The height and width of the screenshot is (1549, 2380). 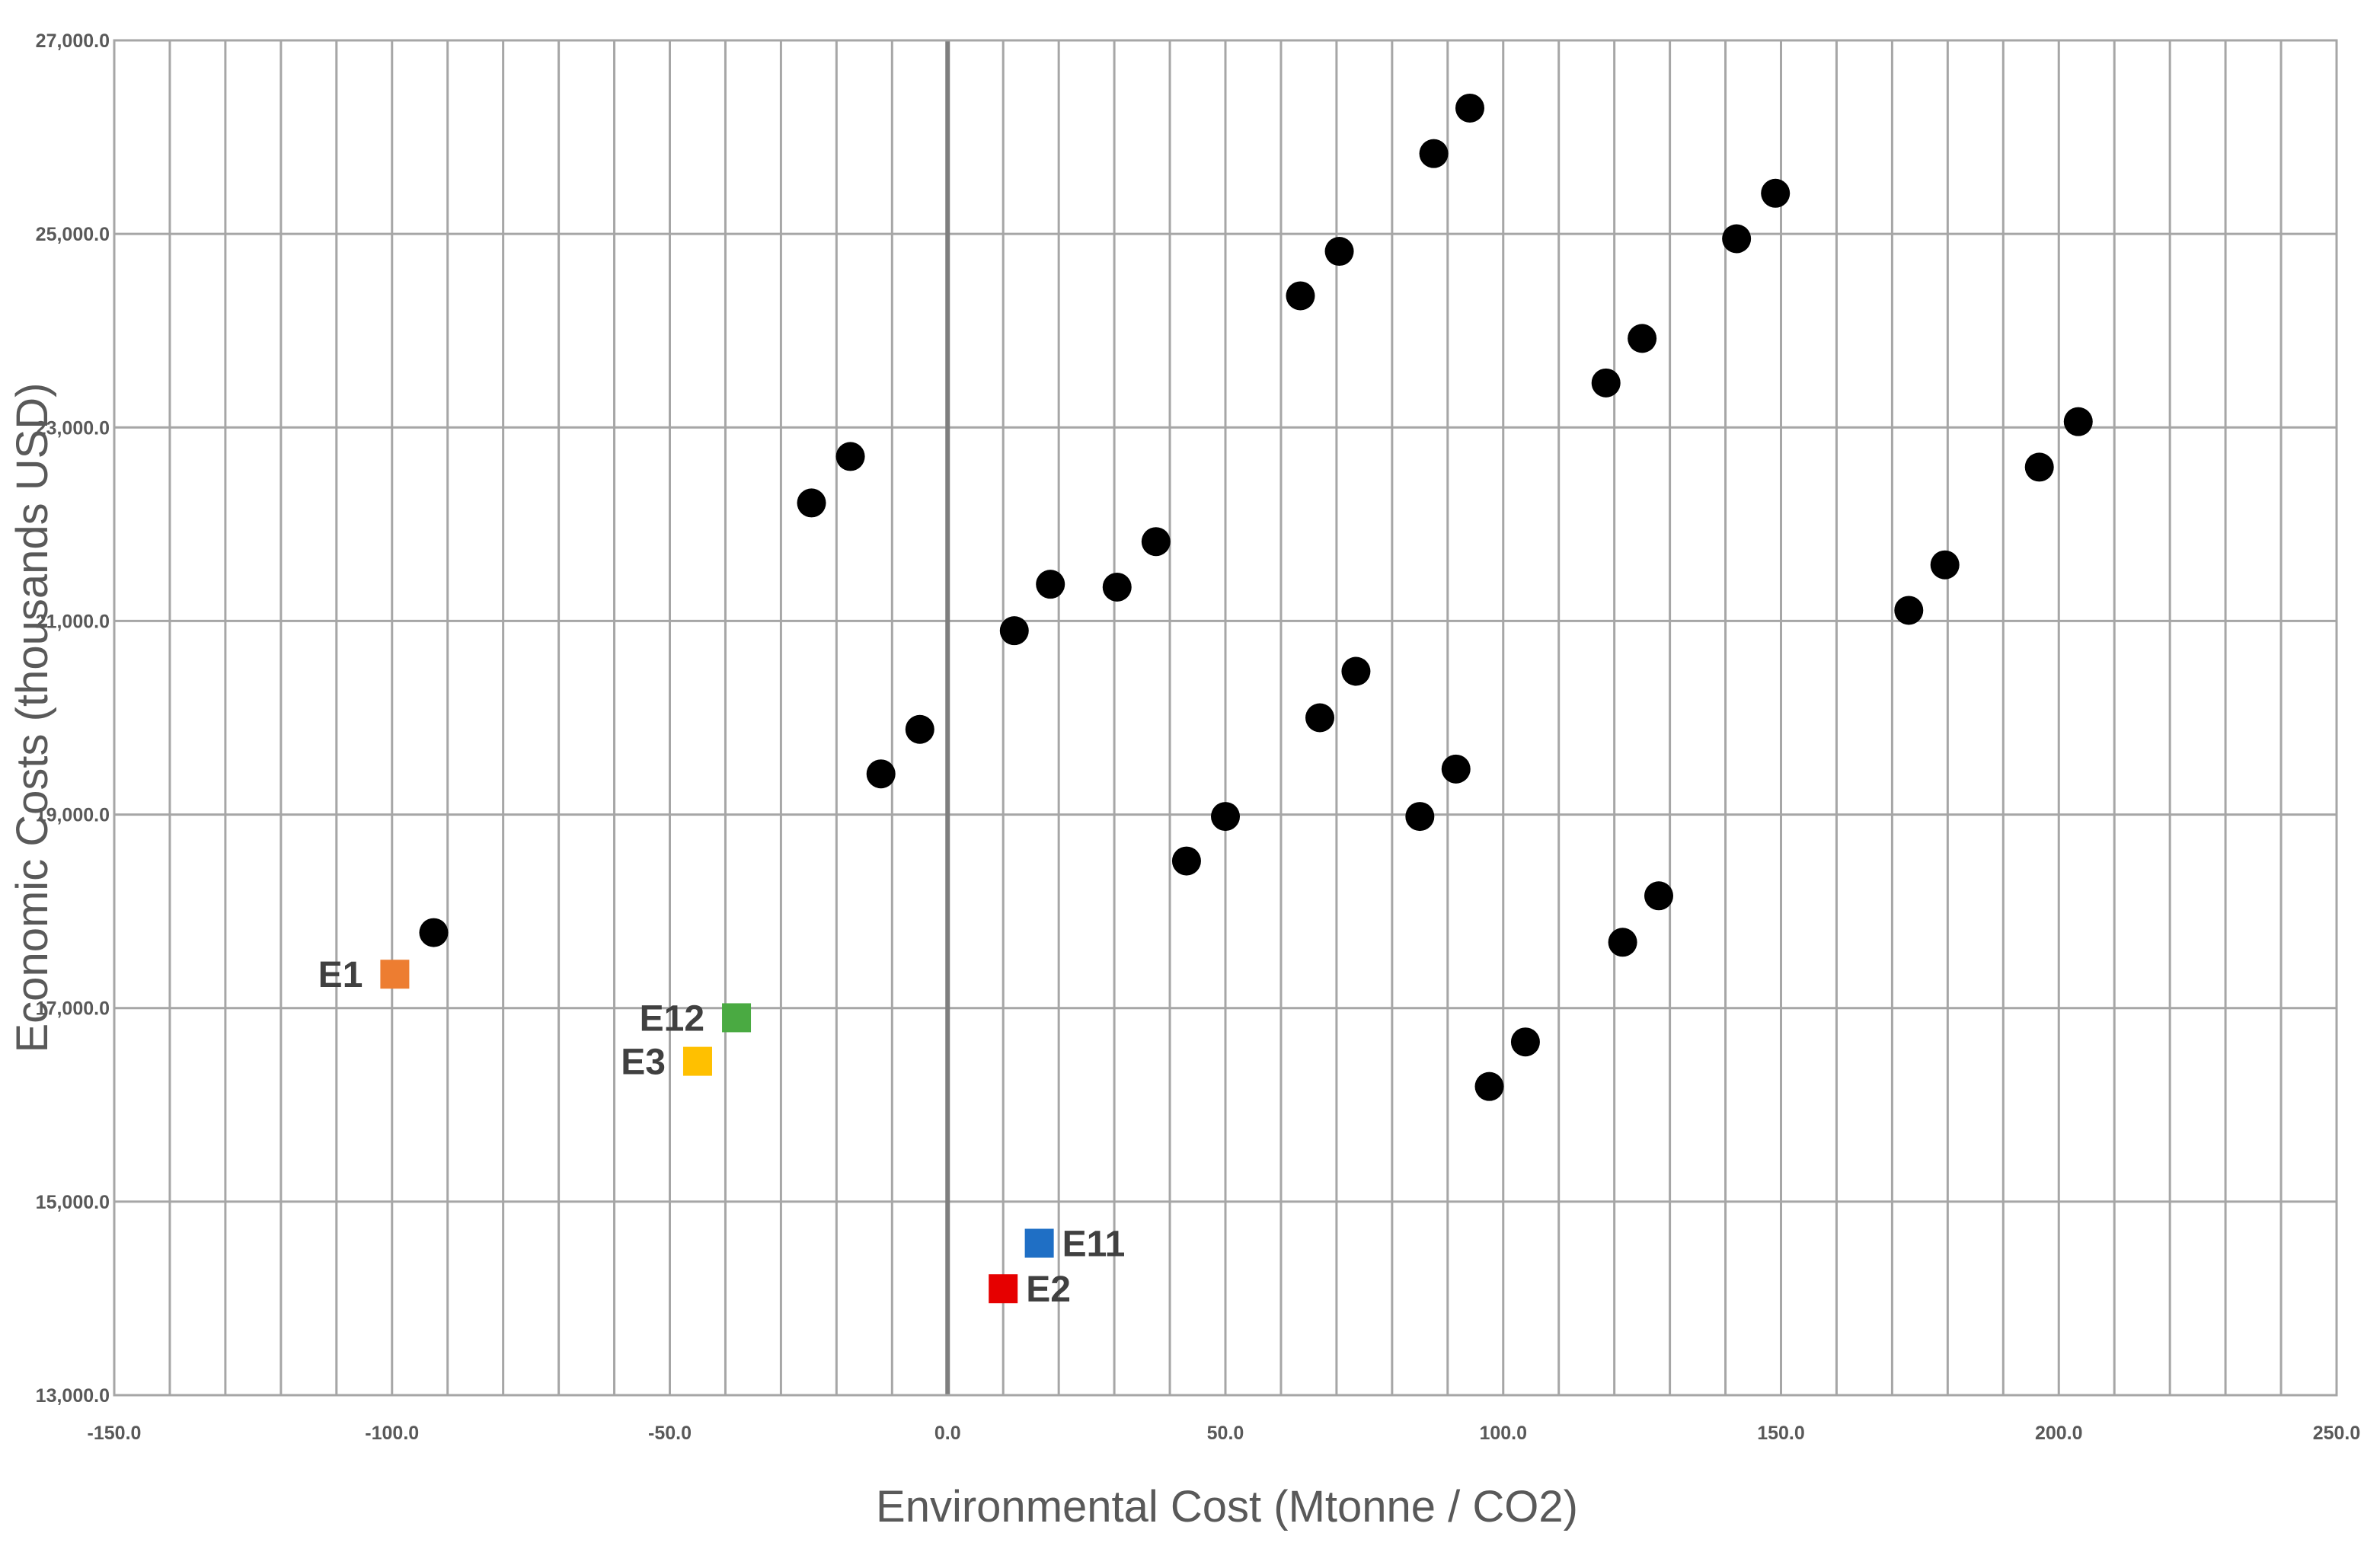 What do you see at coordinates (1048, 1290) in the screenshot?
I see `highlight-label-e2: E2` at bounding box center [1048, 1290].